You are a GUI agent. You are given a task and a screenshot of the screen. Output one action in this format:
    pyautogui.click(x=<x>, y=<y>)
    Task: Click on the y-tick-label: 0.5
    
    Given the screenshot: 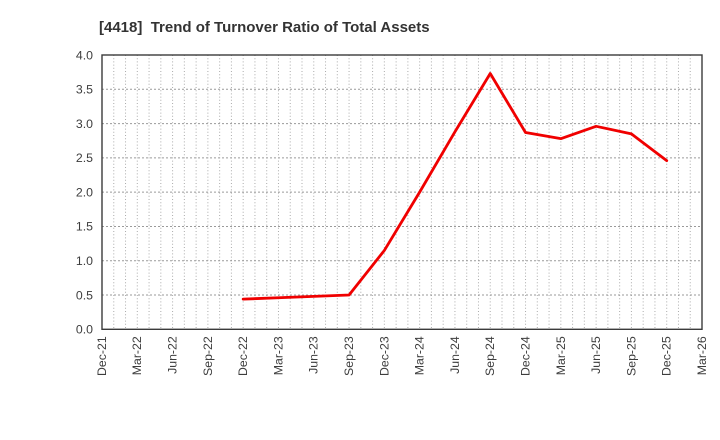 What is the action you would take?
    pyautogui.click(x=84, y=295)
    